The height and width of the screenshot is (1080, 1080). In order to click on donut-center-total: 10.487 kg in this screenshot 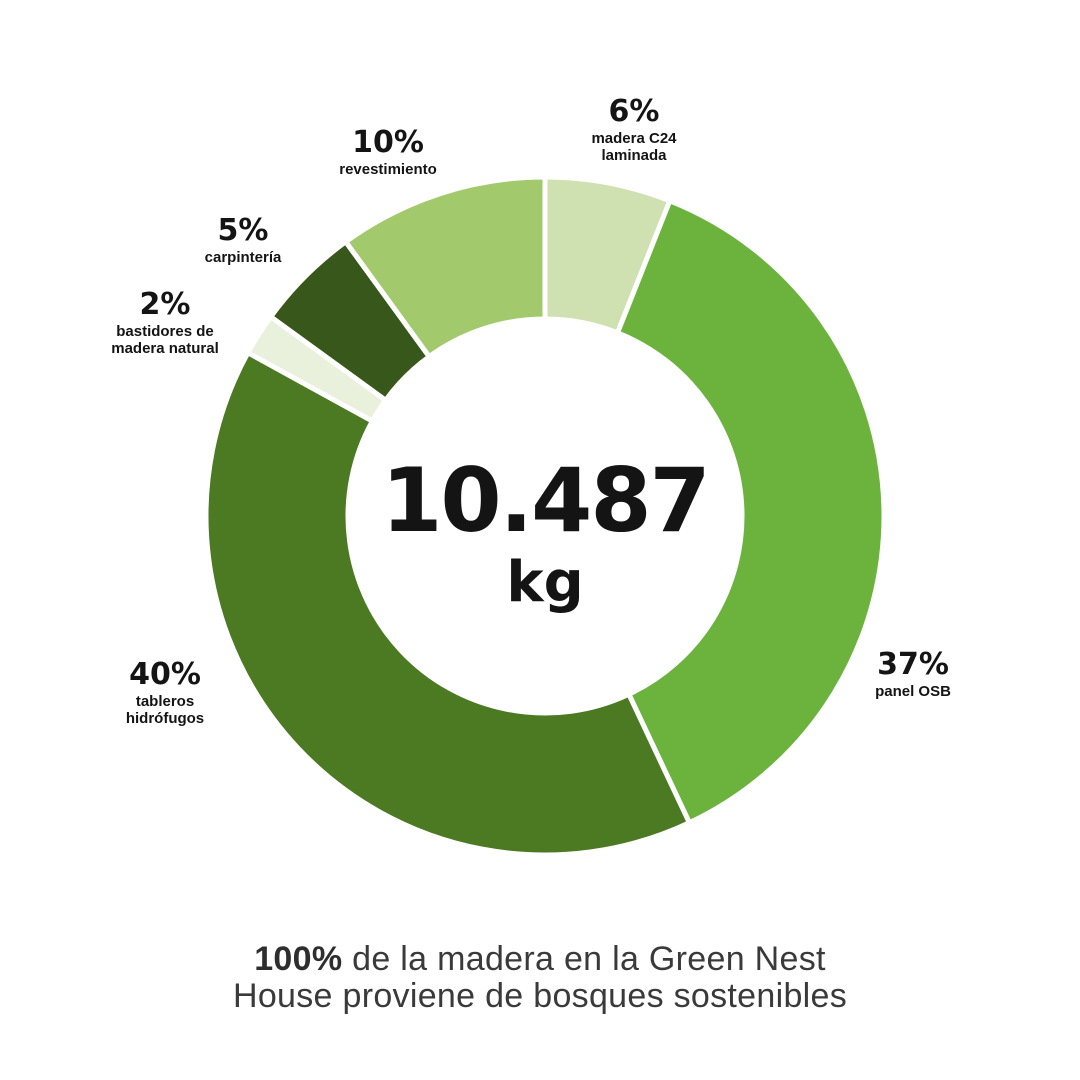, I will do `click(546, 532)`.